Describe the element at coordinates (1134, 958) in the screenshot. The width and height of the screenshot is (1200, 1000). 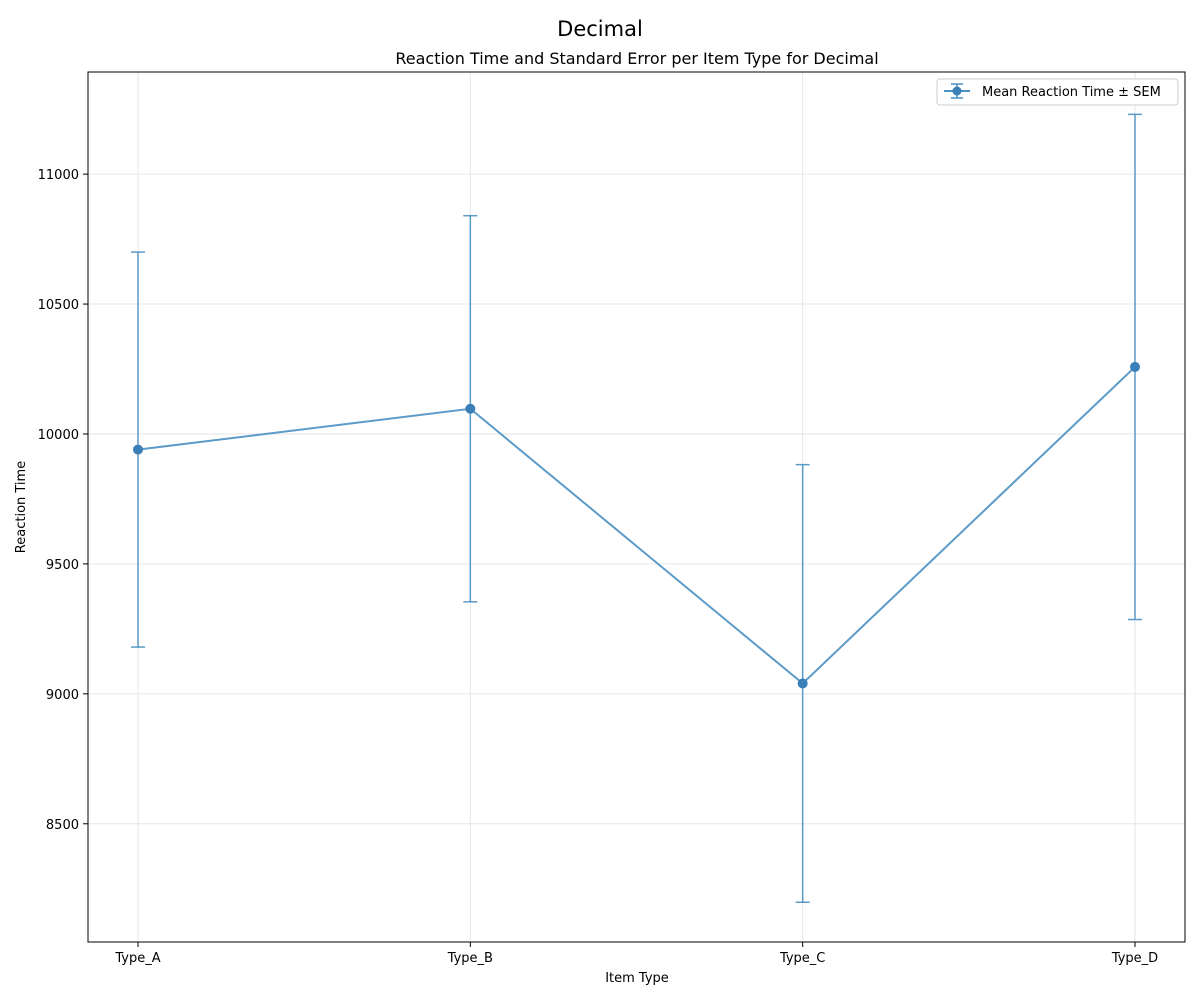
I see `x-tick-label: Type_D` at that location.